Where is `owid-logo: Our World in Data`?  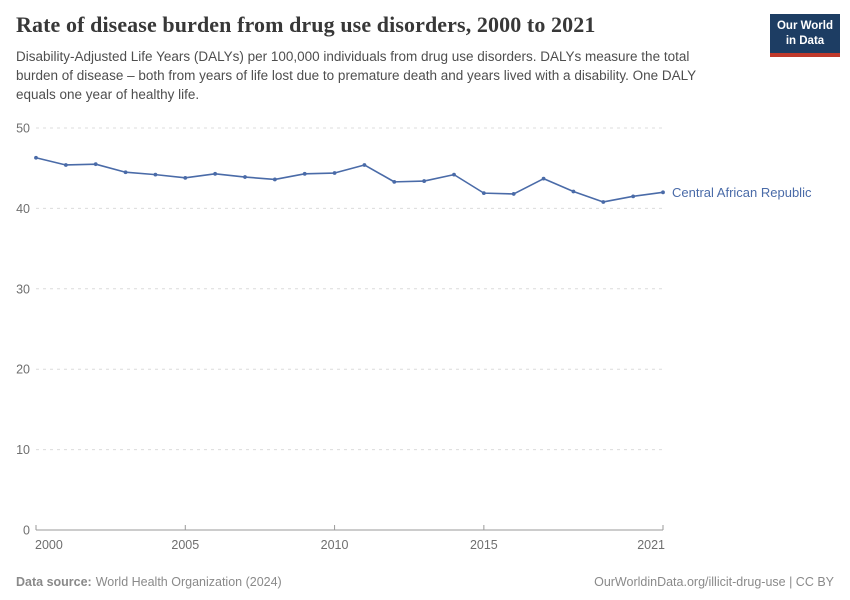 owid-logo: Our World in Data is located at coordinates (805, 35).